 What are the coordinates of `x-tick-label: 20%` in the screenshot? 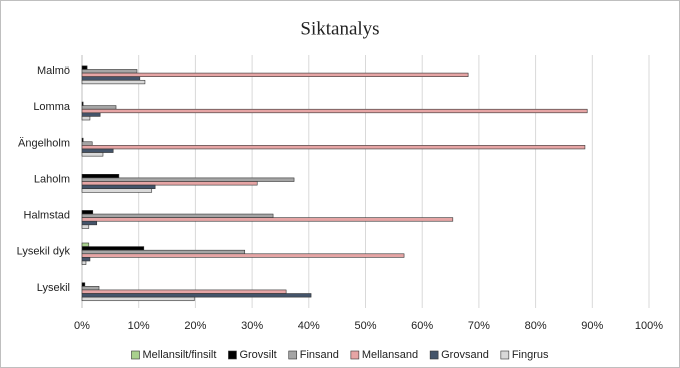 It's located at (195, 326).